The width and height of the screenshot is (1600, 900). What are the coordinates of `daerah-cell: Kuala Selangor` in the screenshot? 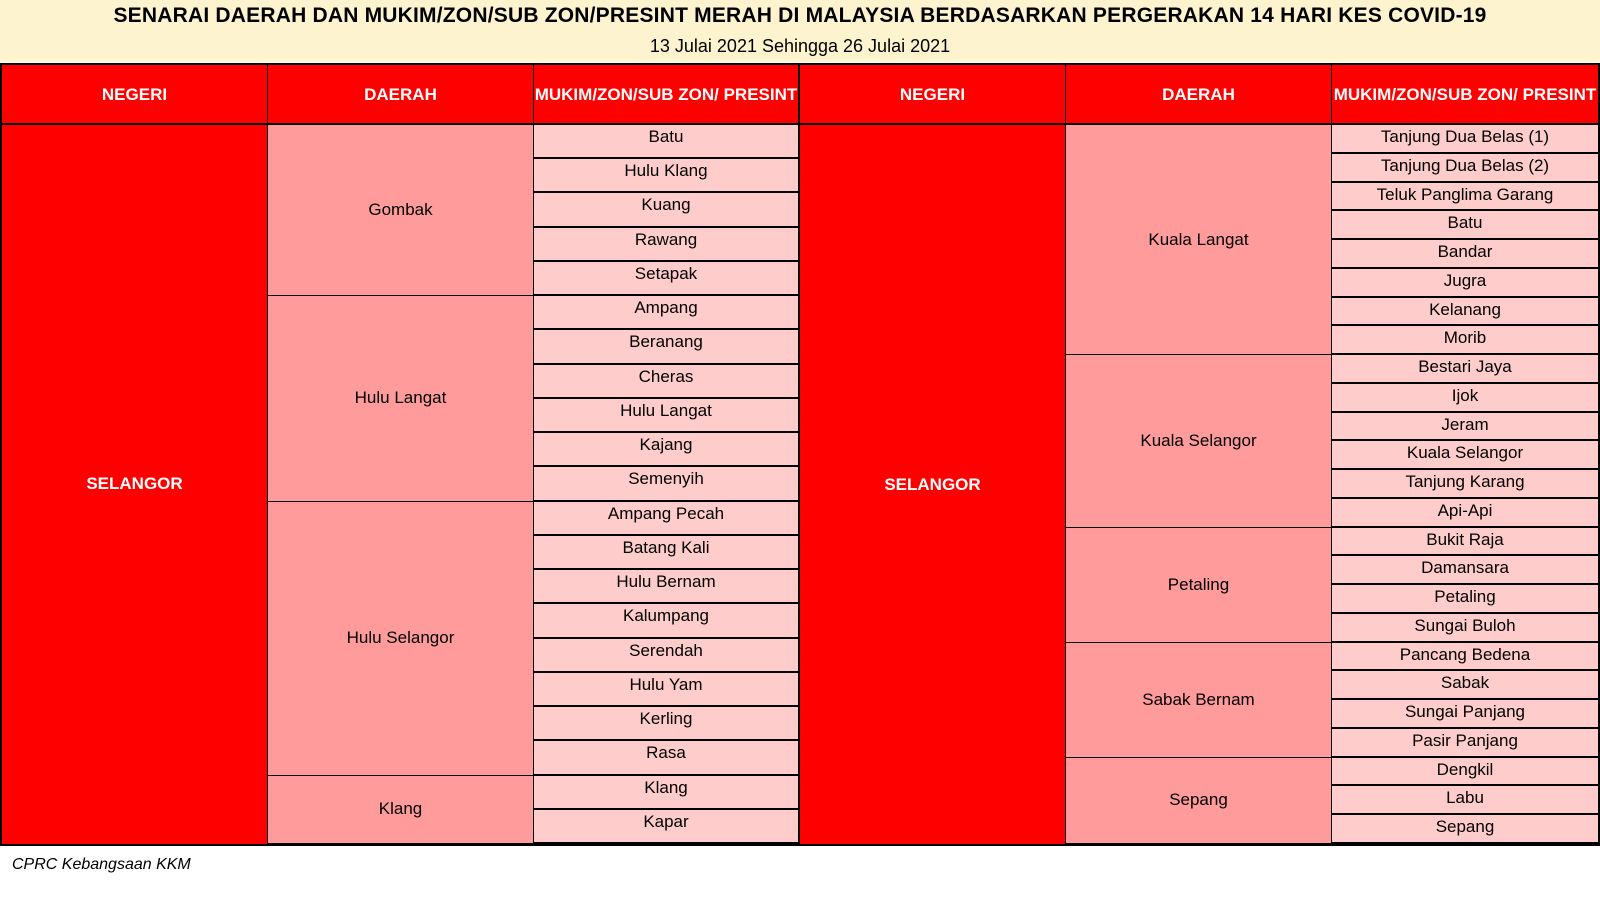 It's located at (1199, 441).